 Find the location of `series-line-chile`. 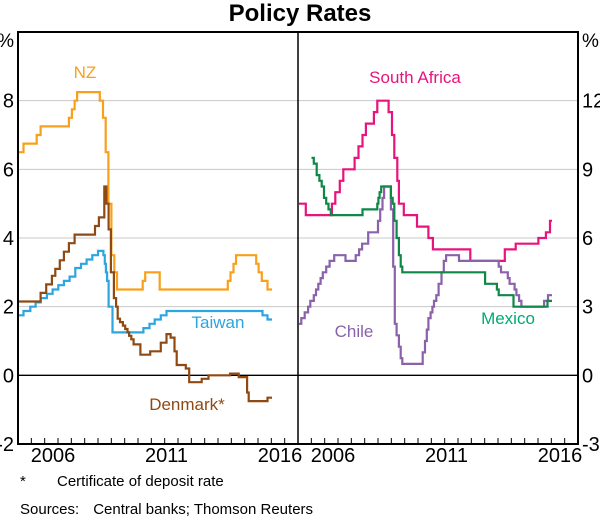

series-line-chile is located at coordinates (425, 275).